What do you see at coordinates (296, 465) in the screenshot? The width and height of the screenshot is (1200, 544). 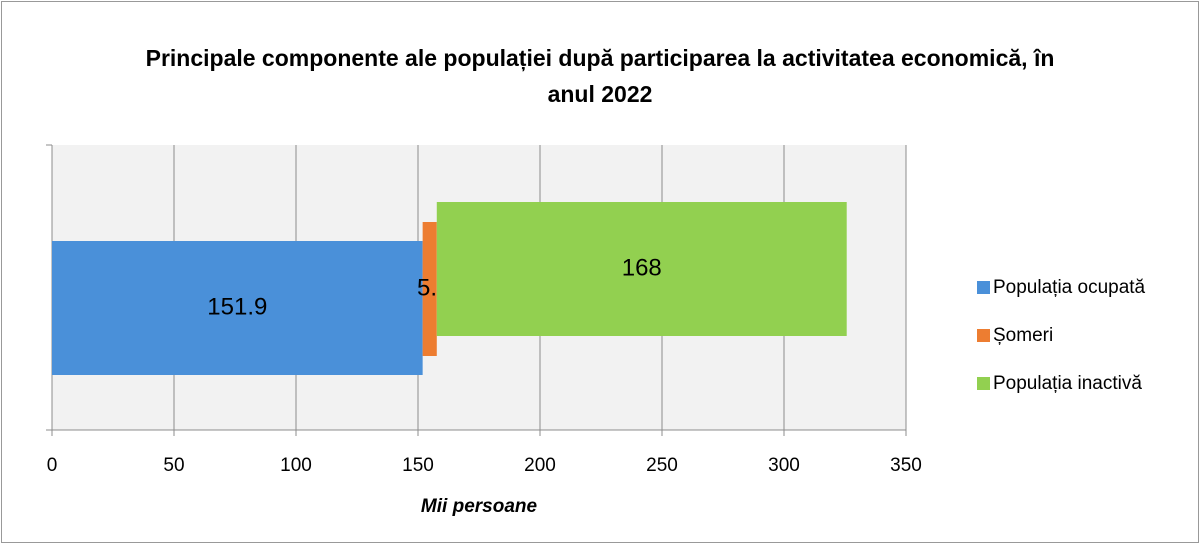 I see `x-tick-label: 100` at bounding box center [296, 465].